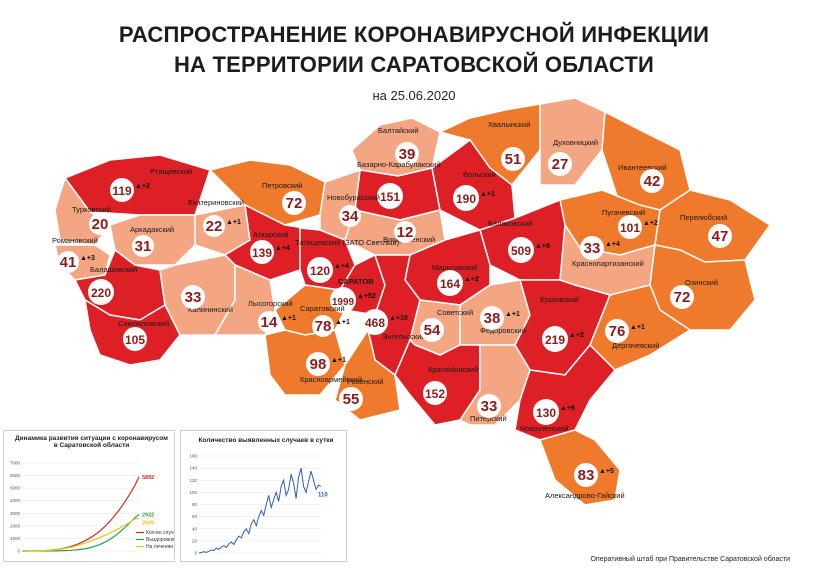 The height and width of the screenshot is (585, 828). I want to click on region-name-r0: Балтайский, so click(398, 130).